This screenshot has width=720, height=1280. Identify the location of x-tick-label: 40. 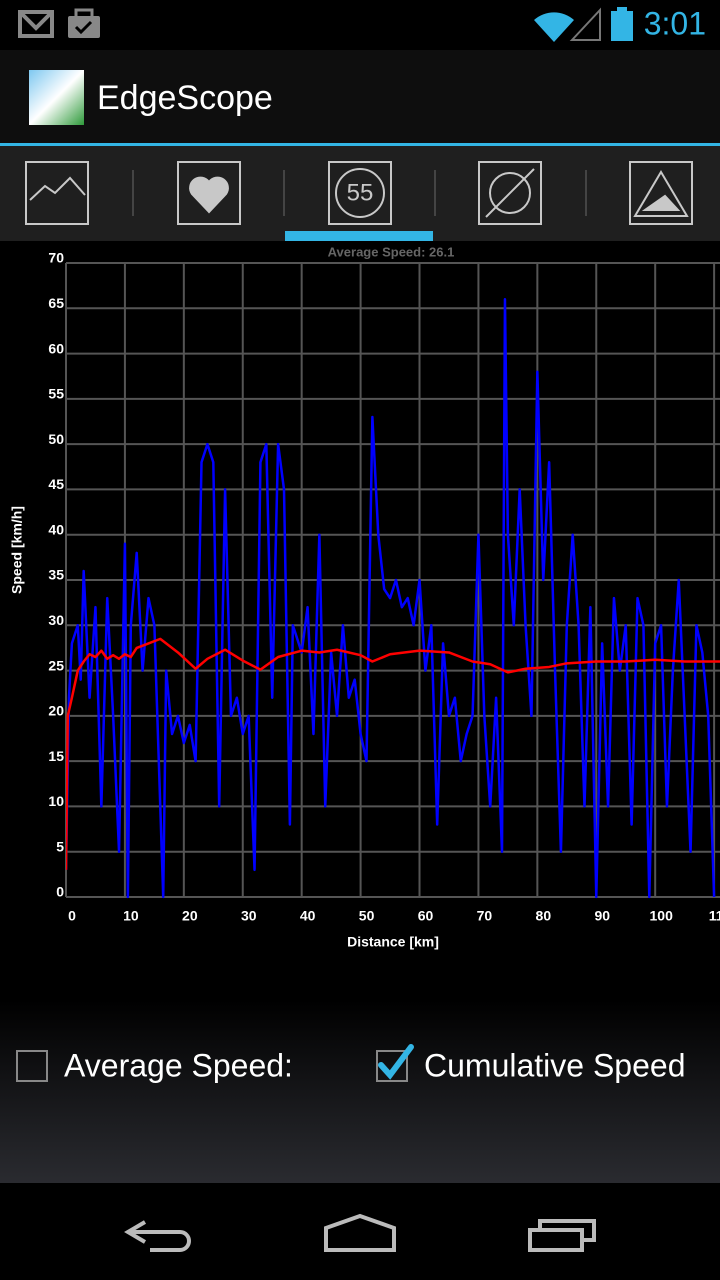
(308, 916).